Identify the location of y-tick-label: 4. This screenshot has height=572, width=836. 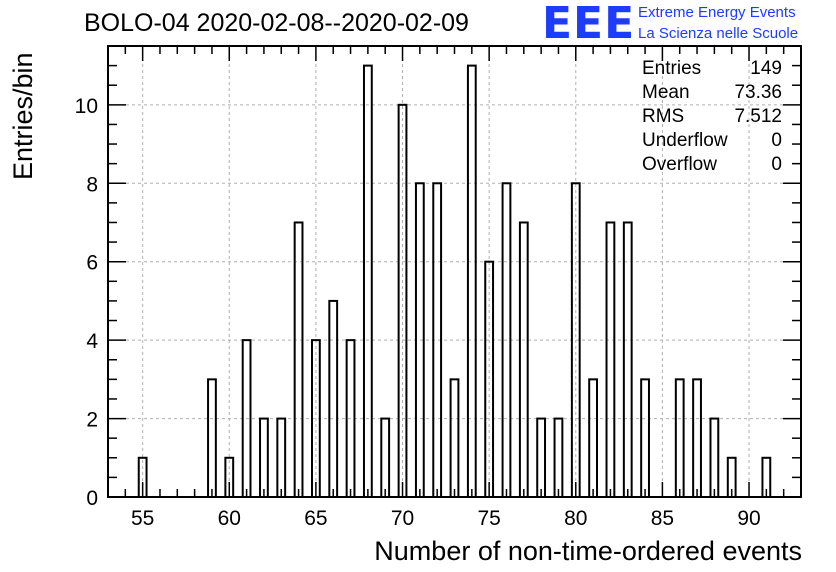
(92, 341).